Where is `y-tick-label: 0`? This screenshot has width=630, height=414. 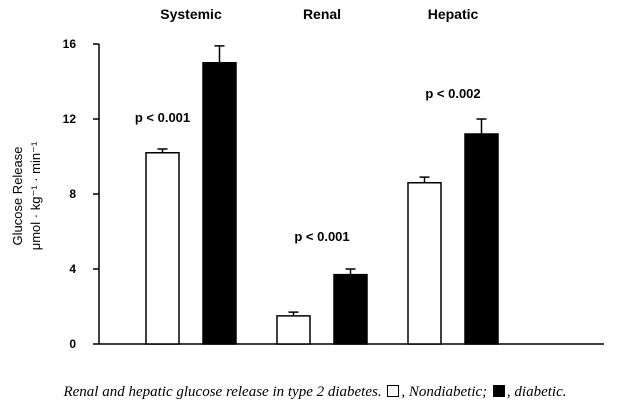
y-tick-label: 0 is located at coordinates (72, 344).